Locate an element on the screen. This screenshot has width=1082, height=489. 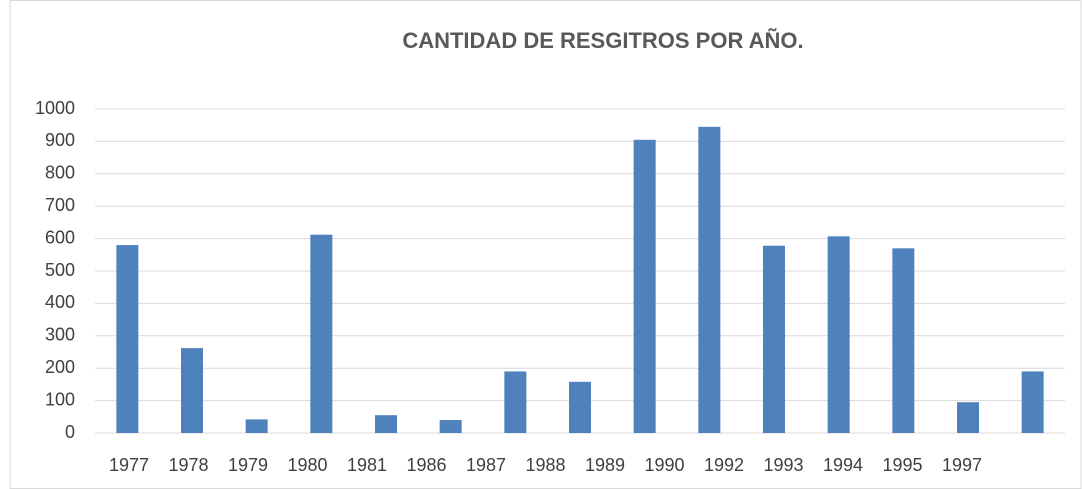
x-tick-label: 1981 is located at coordinates (367, 465).